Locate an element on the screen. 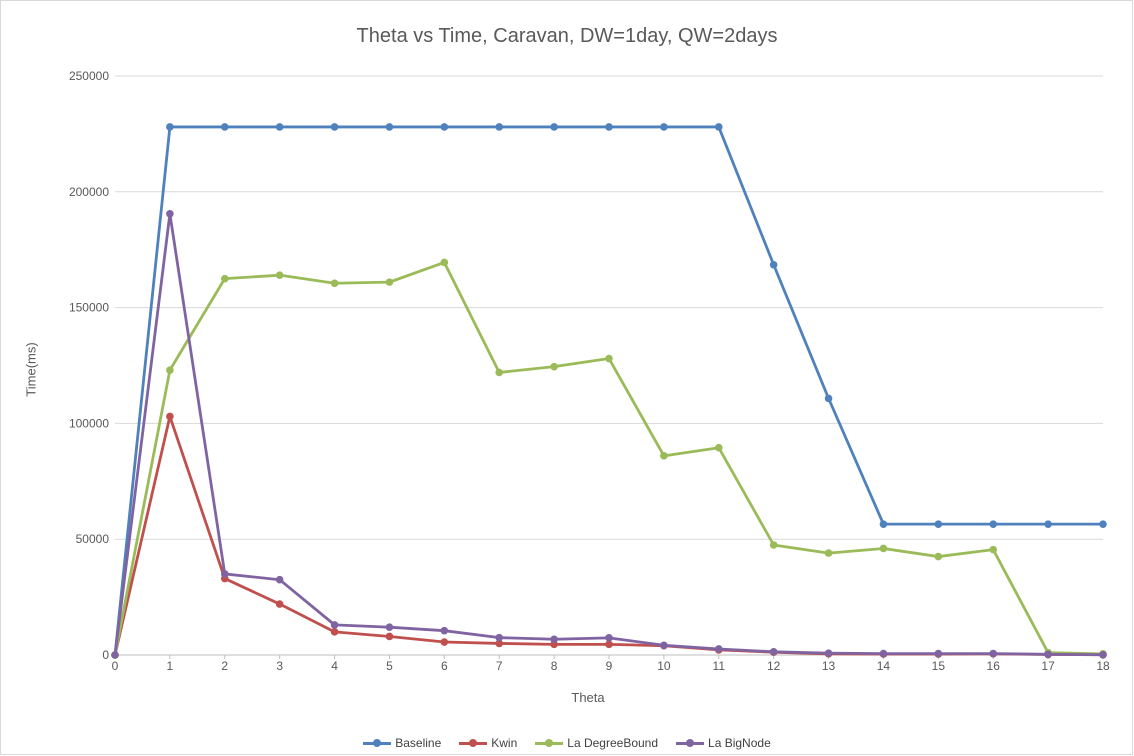 This screenshot has height=756, width=1134. x-tick-label: 1 is located at coordinates (170, 666).